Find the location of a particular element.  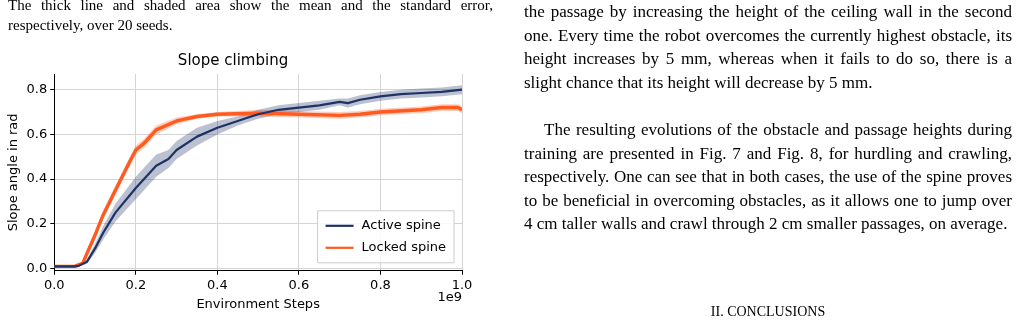

text: The thick line and shaded area show the mean and the standard error, respectively, over 20 seeds. is located at coordinates (250, 17).